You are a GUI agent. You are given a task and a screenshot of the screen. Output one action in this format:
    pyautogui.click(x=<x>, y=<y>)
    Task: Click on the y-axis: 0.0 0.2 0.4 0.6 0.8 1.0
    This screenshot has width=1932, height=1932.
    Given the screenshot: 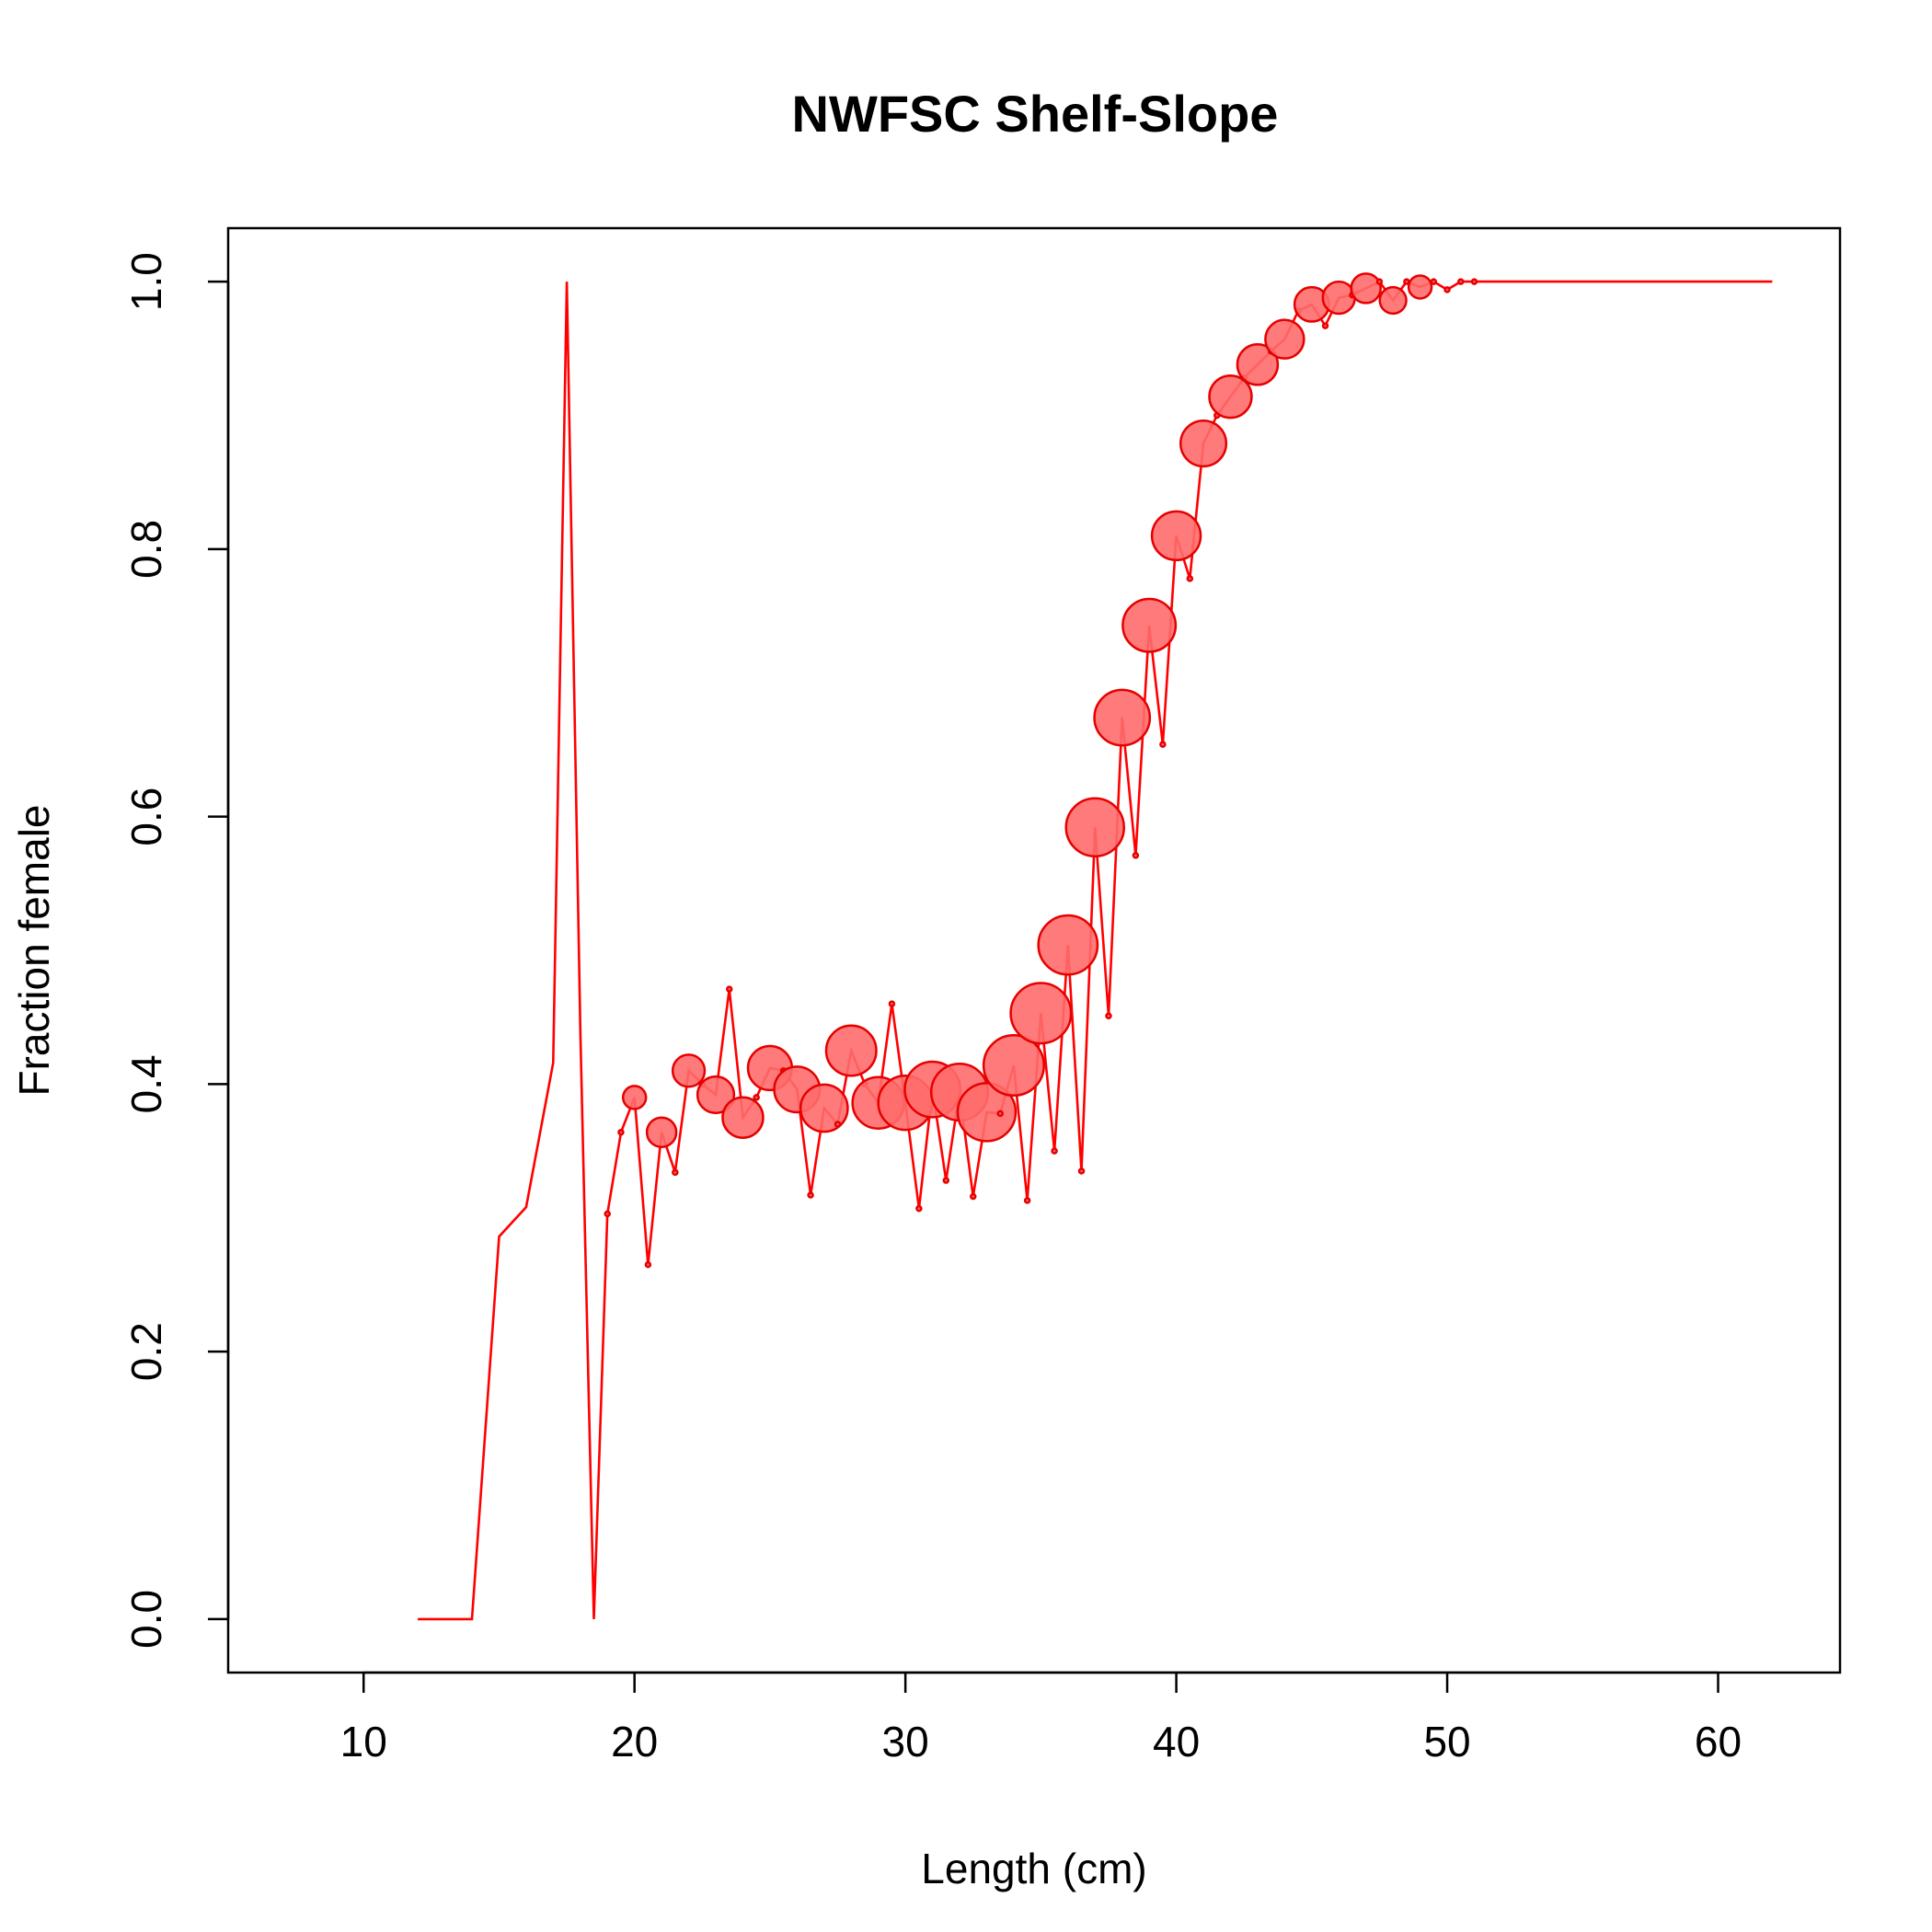 What is the action you would take?
    pyautogui.click(x=176, y=951)
    